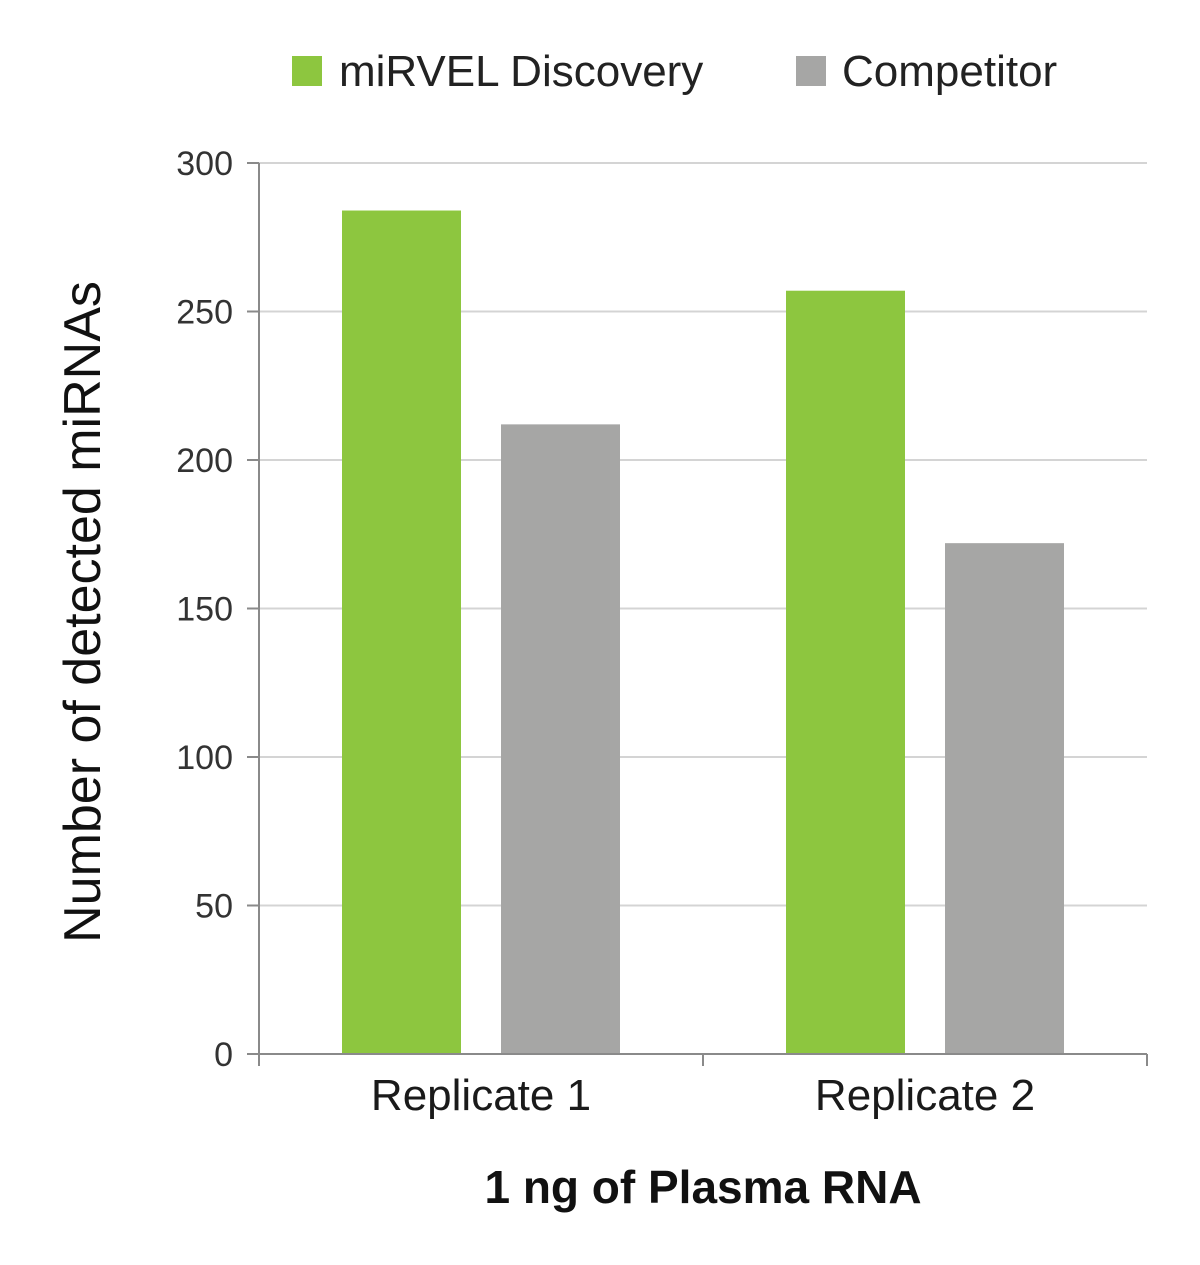  Describe the element at coordinates (204, 164) in the screenshot. I see `y-tick-label: 300` at that location.